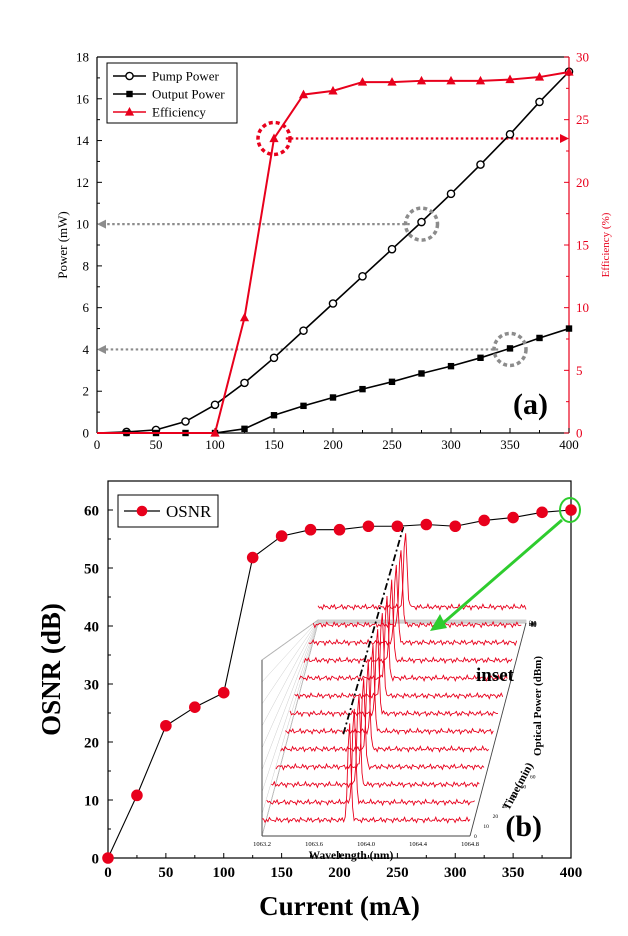 The image size is (628, 936). Describe the element at coordinates (373, 630) in the screenshot. I see `inset-peak-trend-line` at that location.